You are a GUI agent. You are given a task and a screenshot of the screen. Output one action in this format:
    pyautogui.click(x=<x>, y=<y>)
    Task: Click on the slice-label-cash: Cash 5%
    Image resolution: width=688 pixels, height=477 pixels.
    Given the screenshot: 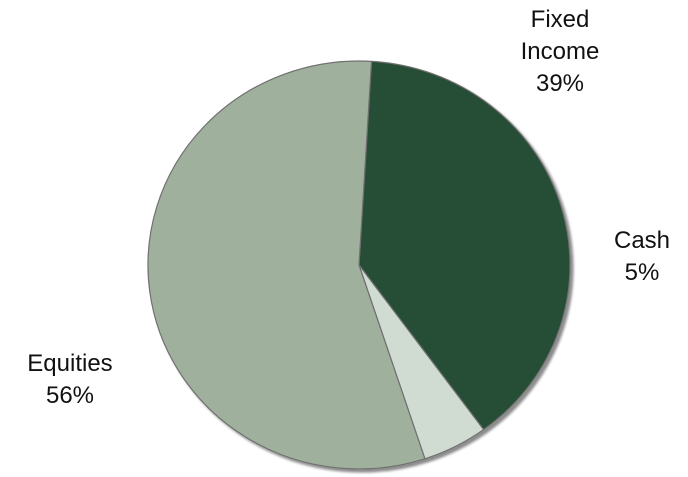 What is the action you would take?
    pyautogui.click(x=642, y=257)
    